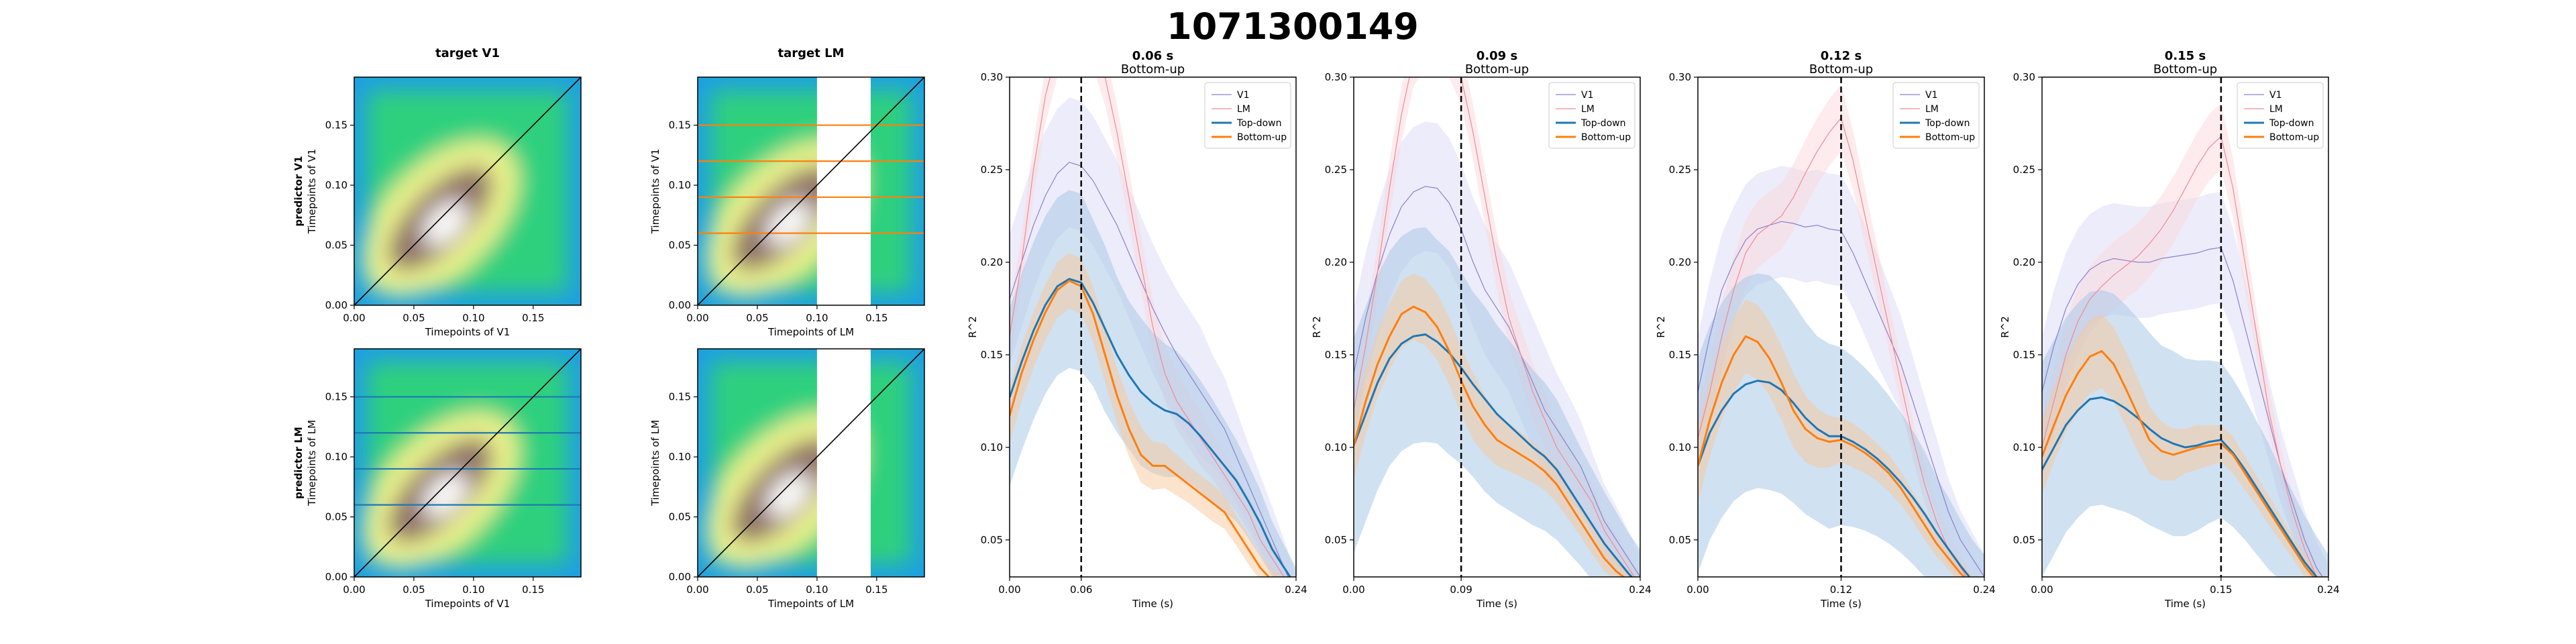 The height and width of the screenshot is (644, 2576). I want to click on x-tick-label: 0.09, so click(1461, 590).